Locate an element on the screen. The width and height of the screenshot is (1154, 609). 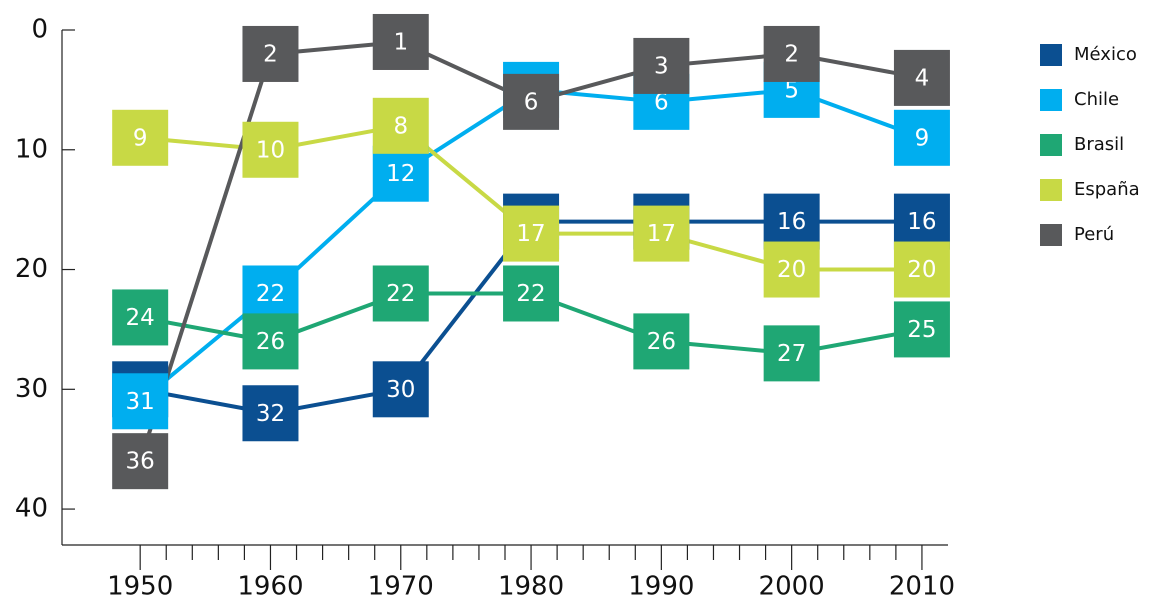
x-tick-label: 2000 is located at coordinates (792, 587).